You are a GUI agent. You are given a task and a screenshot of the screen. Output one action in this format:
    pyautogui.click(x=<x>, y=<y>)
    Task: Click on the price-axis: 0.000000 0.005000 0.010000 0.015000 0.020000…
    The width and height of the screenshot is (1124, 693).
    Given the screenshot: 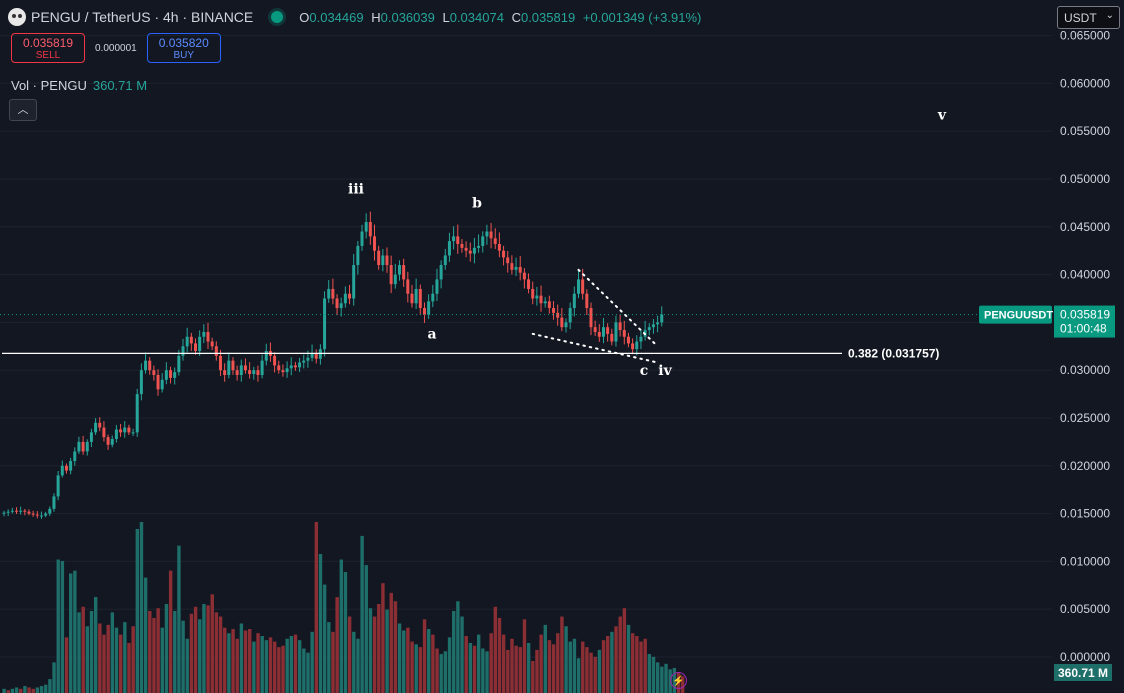 What is the action you would take?
    pyautogui.click(x=1085, y=346)
    